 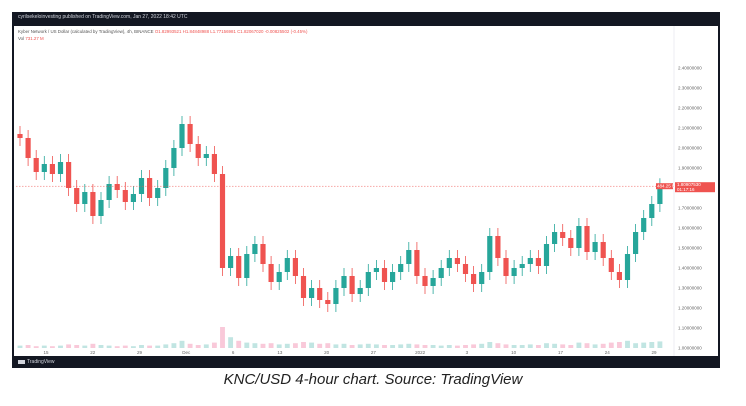 What do you see at coordinates (140, 352) in the screenshot?
I see `x-tick-label: 29` at bounding box center [140, 352].